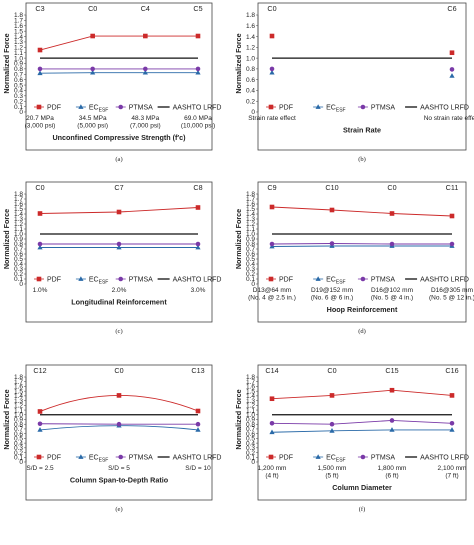 The height and width of the screenshot is (545, 474). Describe the element at coordinates (272, 298) in the screenshot. I see `x-tick-label: (No. 4 @ 2.5 in.)` at that location.